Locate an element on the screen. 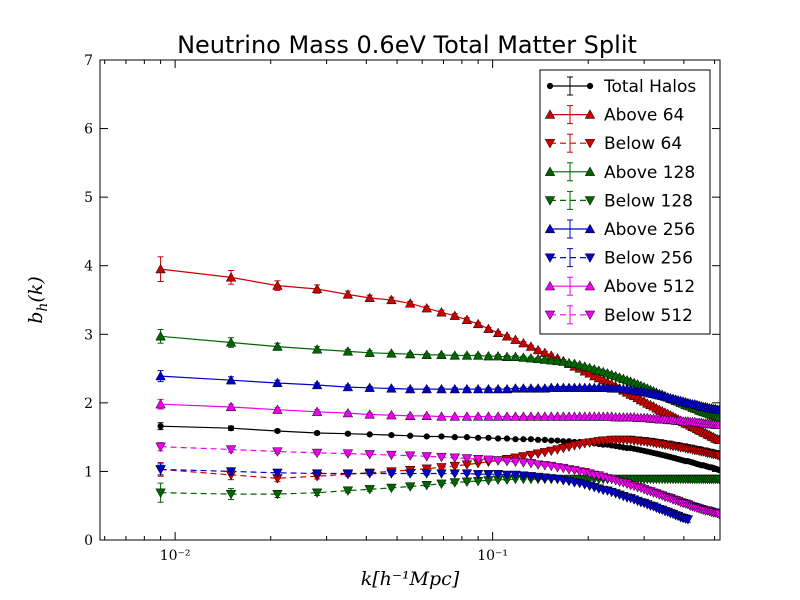 This screenshot has height=600, width=800. legend-item-above-128: Above 128 is located at coordinates (619, 172).